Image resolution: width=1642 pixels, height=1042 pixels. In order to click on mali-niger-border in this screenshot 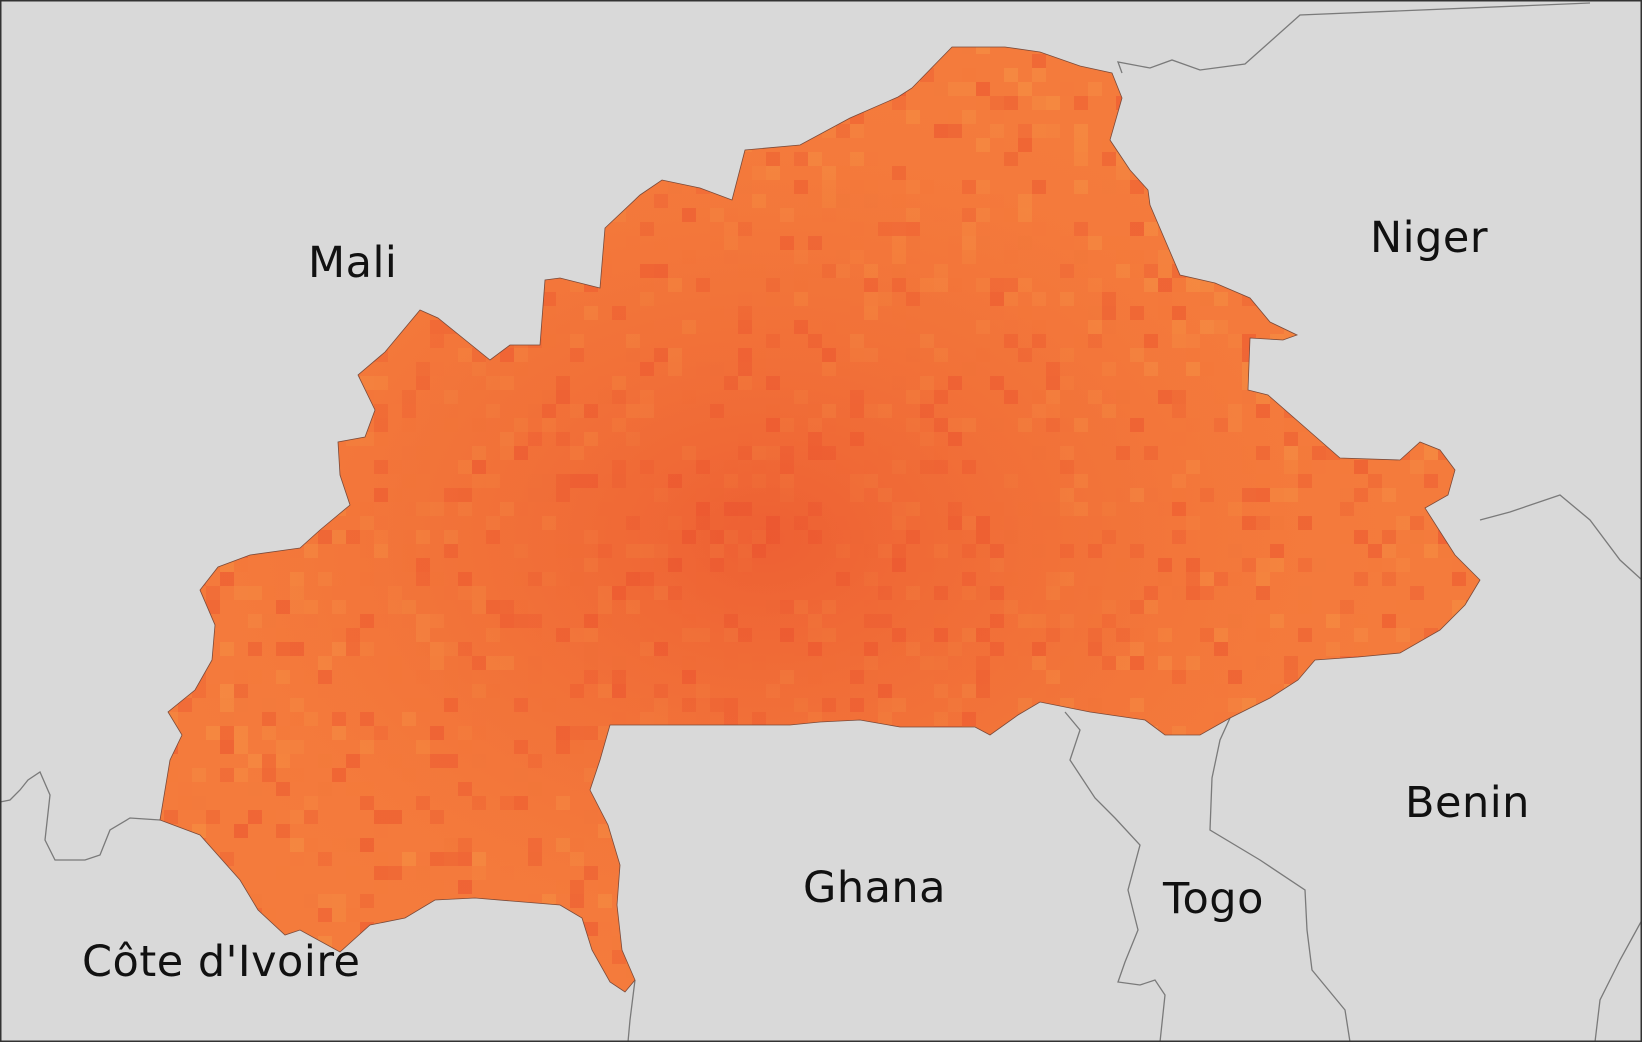, I will do `click(1353, 38)`.